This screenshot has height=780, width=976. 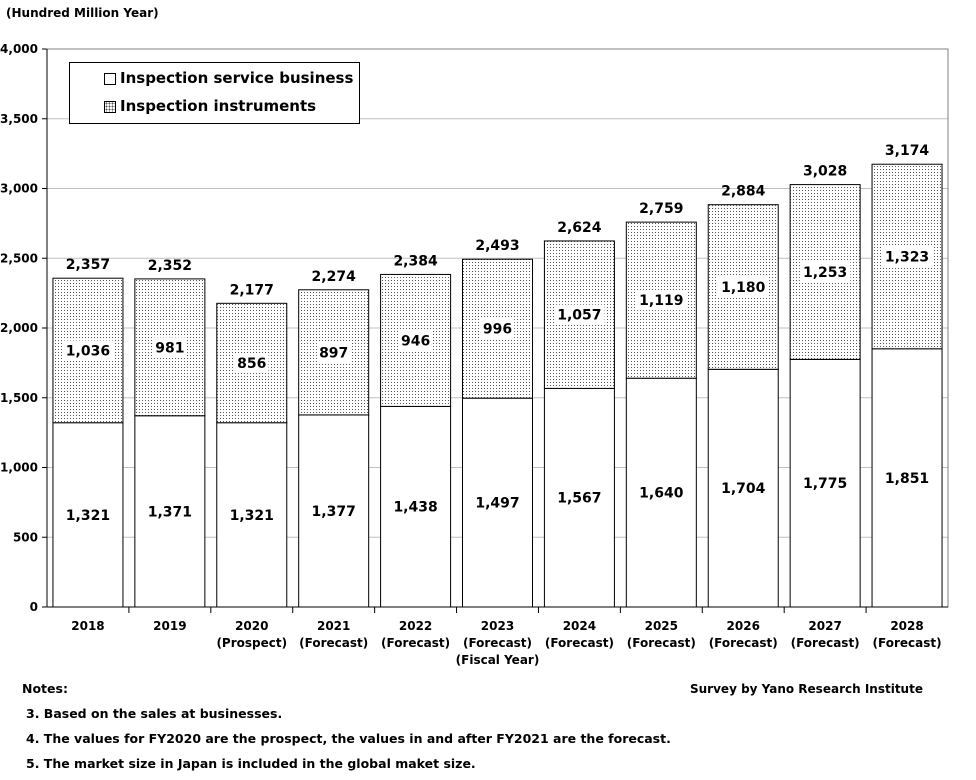 What do you see at coordinates (415, 261) in the screenshot?
I see `data-label-total: 2,384` at bounding box center [415, 261].